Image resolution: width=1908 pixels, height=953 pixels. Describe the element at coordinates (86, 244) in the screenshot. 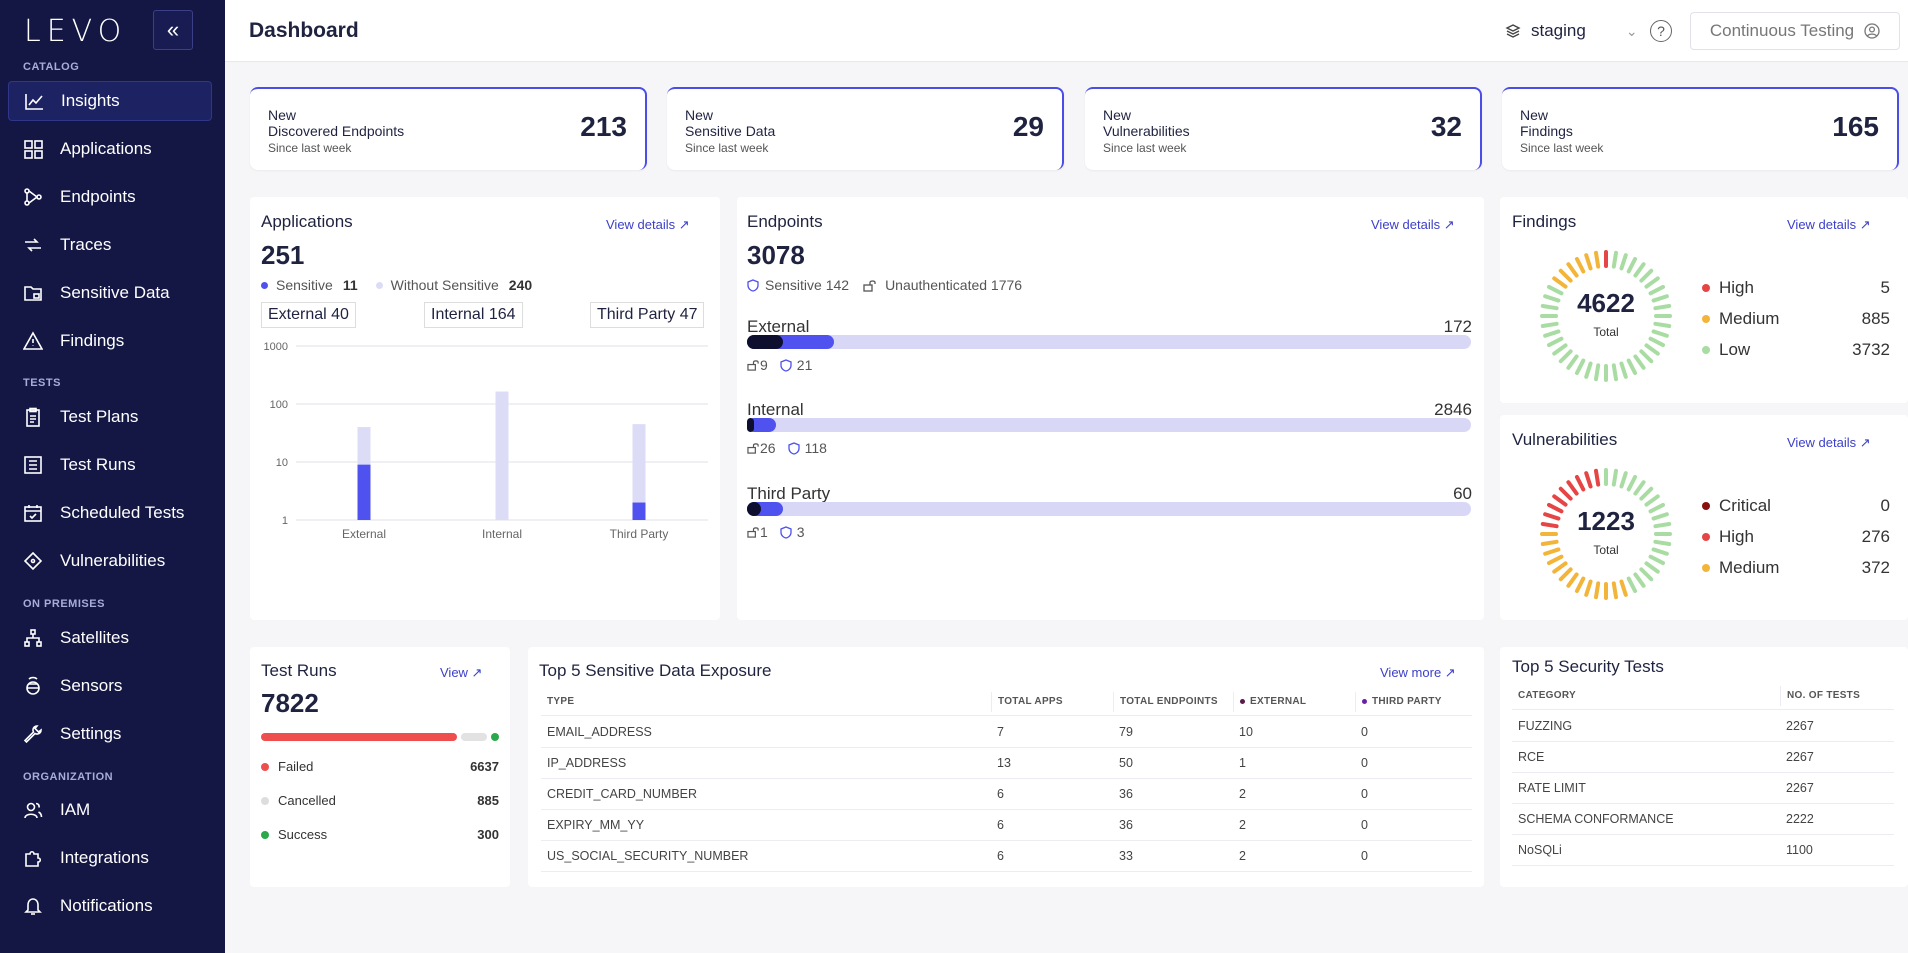

I see `sidebar-item-label: Traces` at that location.